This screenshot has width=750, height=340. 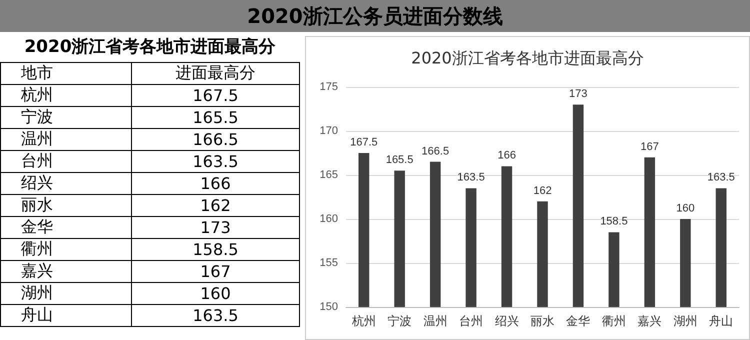 I want to click on x-tick-label: 温州, so click(x=435, y=321).